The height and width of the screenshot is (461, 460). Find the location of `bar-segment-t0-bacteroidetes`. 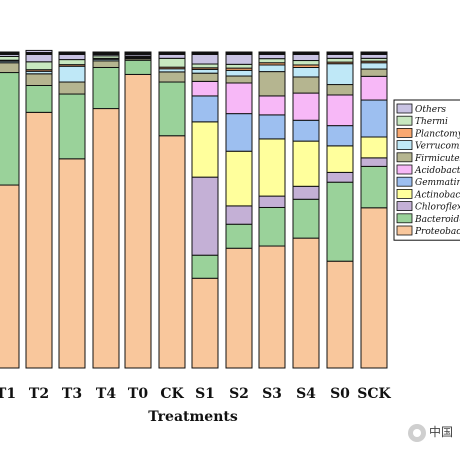

bar-segment-t0-bacteroidetes is located at coordinates (138, 67).